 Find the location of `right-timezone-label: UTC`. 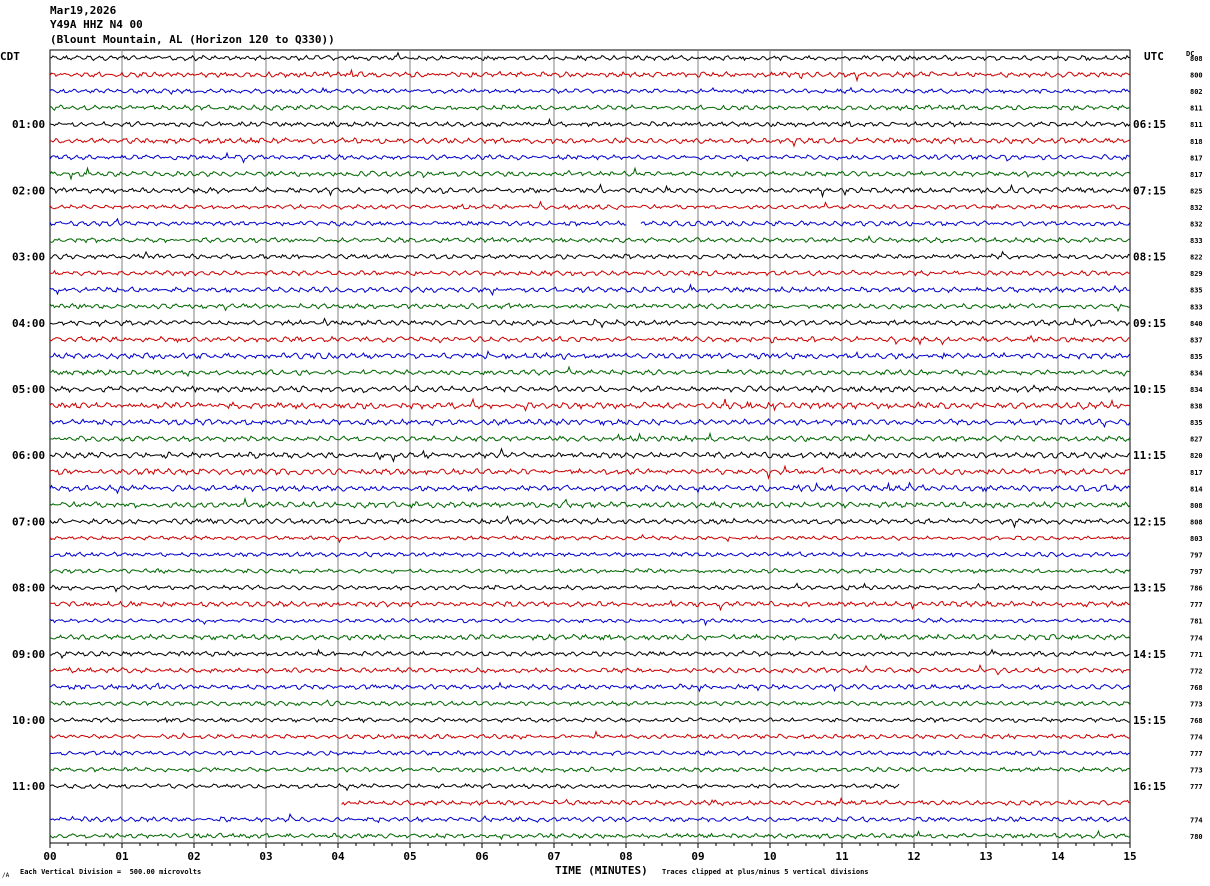

right-timezone-label: UTC is located at coordinates (1154, 56).